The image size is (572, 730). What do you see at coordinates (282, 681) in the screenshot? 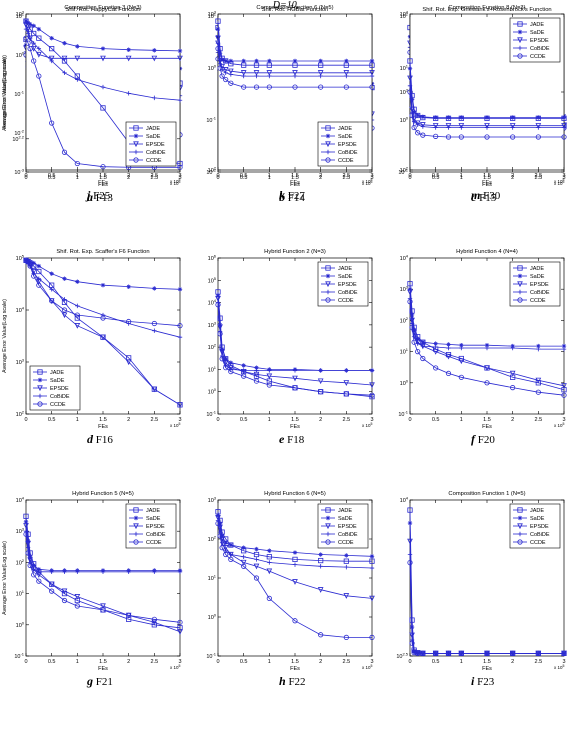
I see `caption-letter: h` at bounding box center [282, 681].